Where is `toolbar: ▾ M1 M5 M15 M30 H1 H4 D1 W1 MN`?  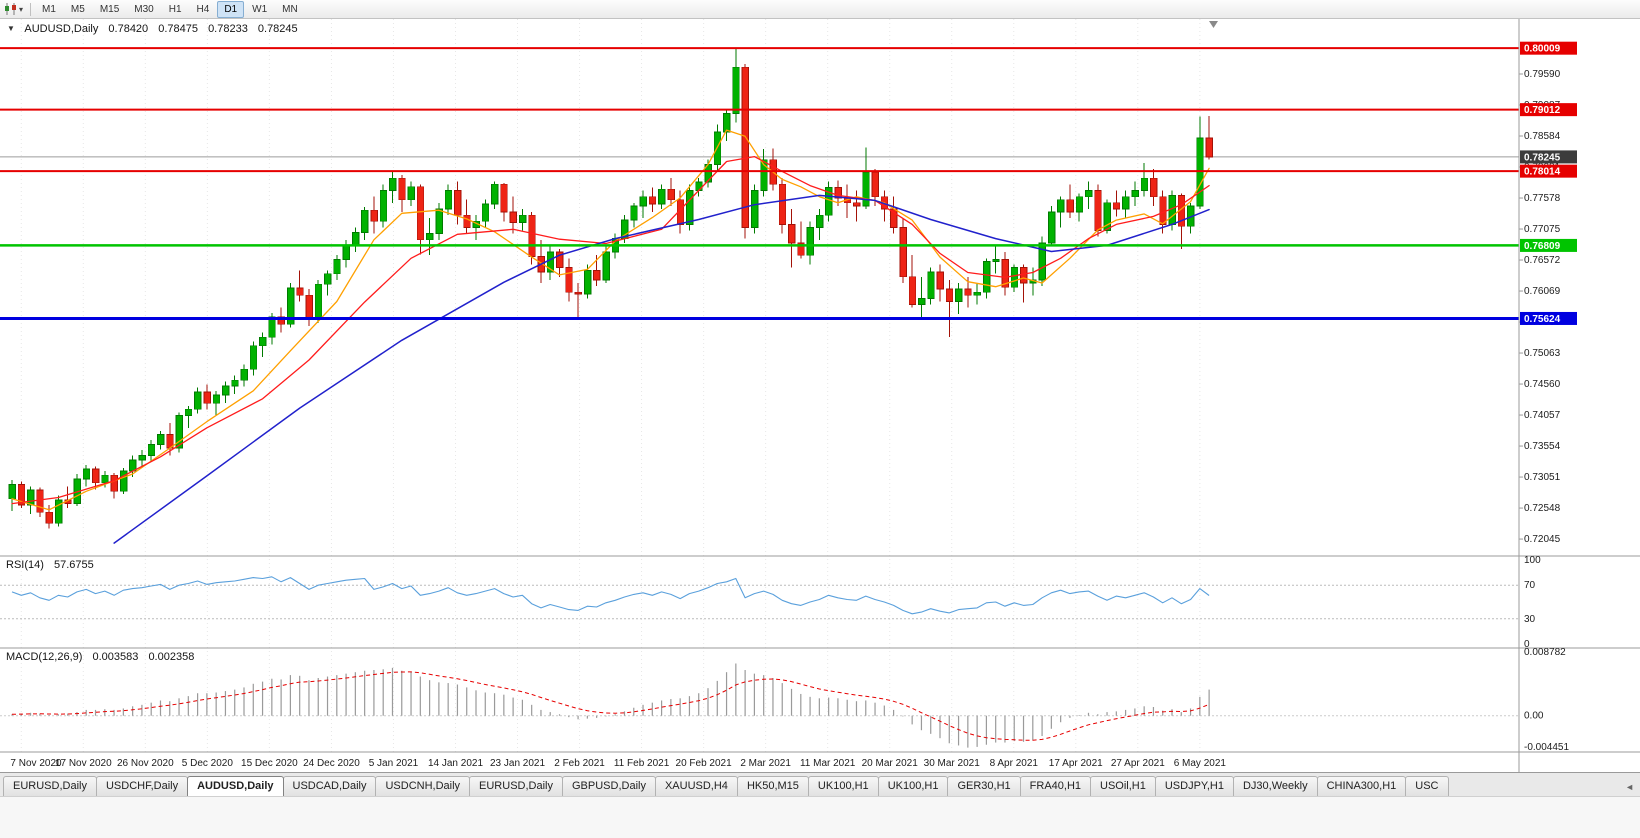
toolbar: ▾ M1 M5 M15 M30 H1 H4 D1 W1 MN is located at coordinates (820, 9).